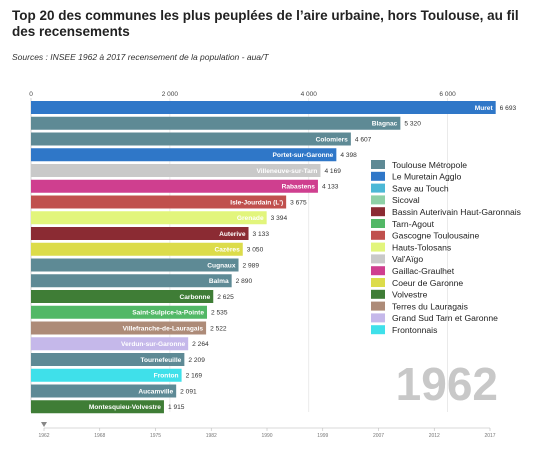 This screenshot has width=544, height=450. Describe the element at coordinates (155, 436) in the screenshot. I see `timeline-tick-label: 1975` at that location.